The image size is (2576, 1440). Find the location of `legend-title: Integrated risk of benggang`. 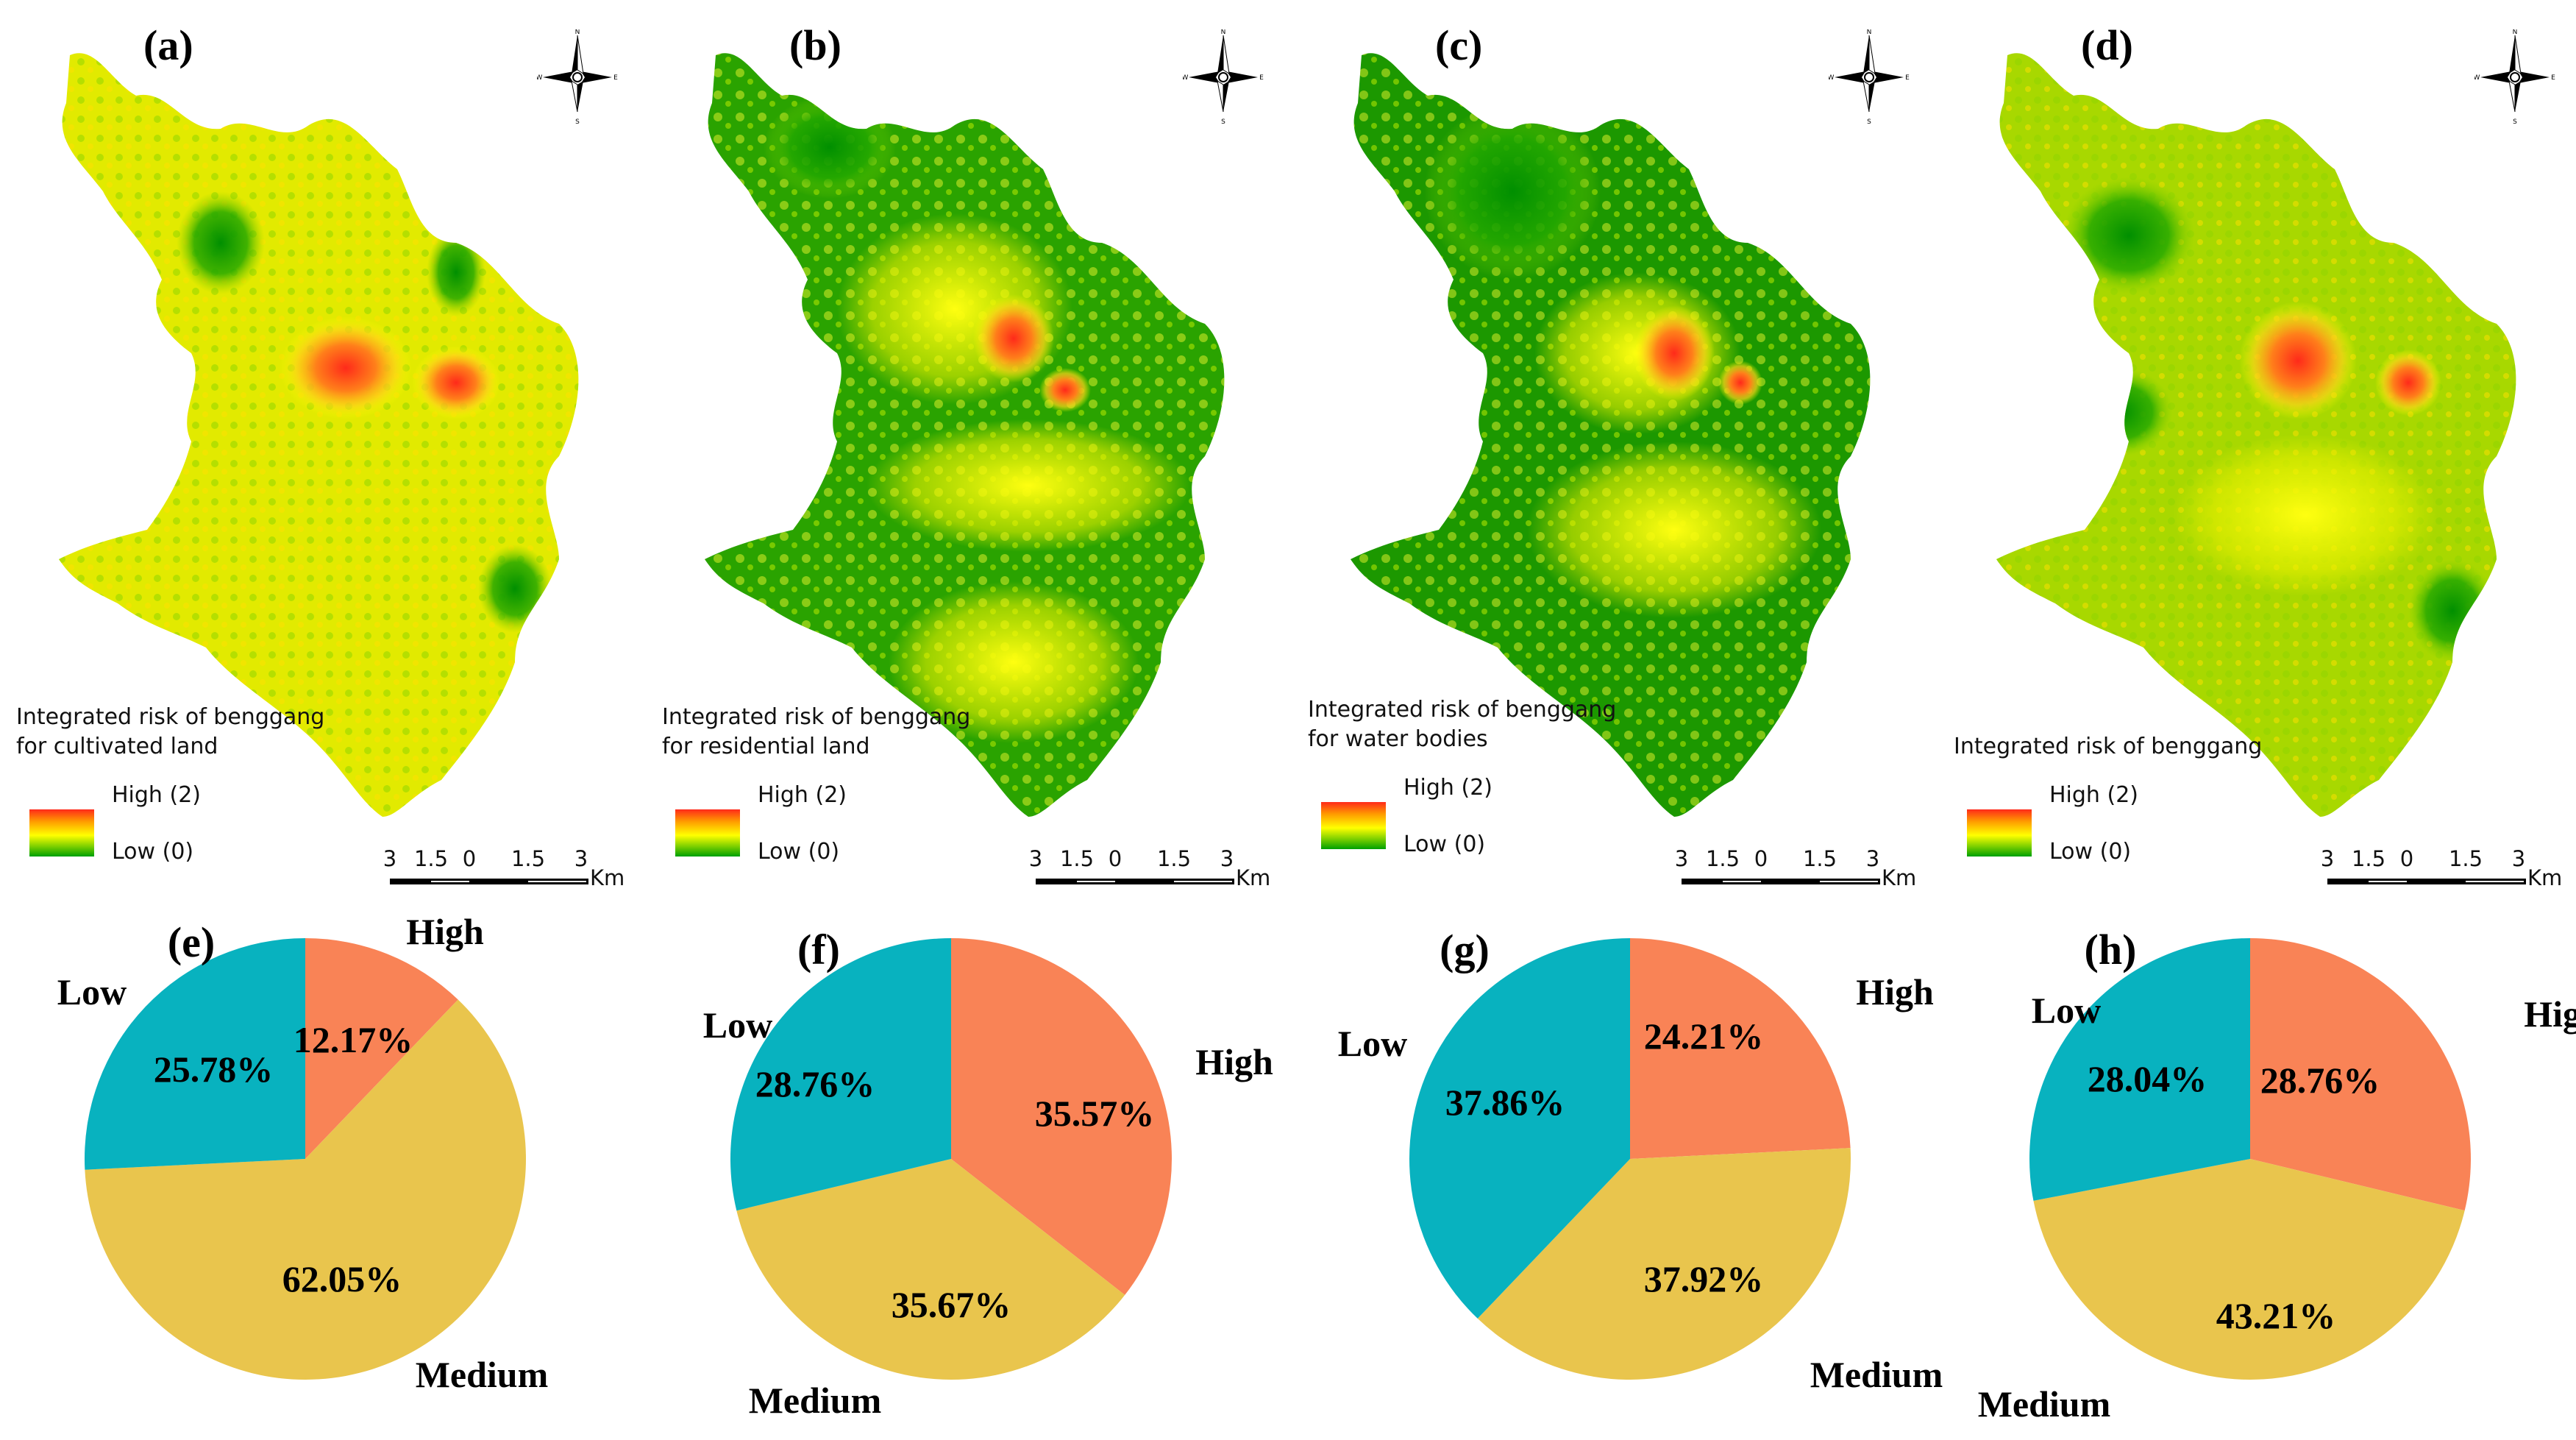

legend-title: Integrated risk of benggang is located at coordinates (2108, 746).